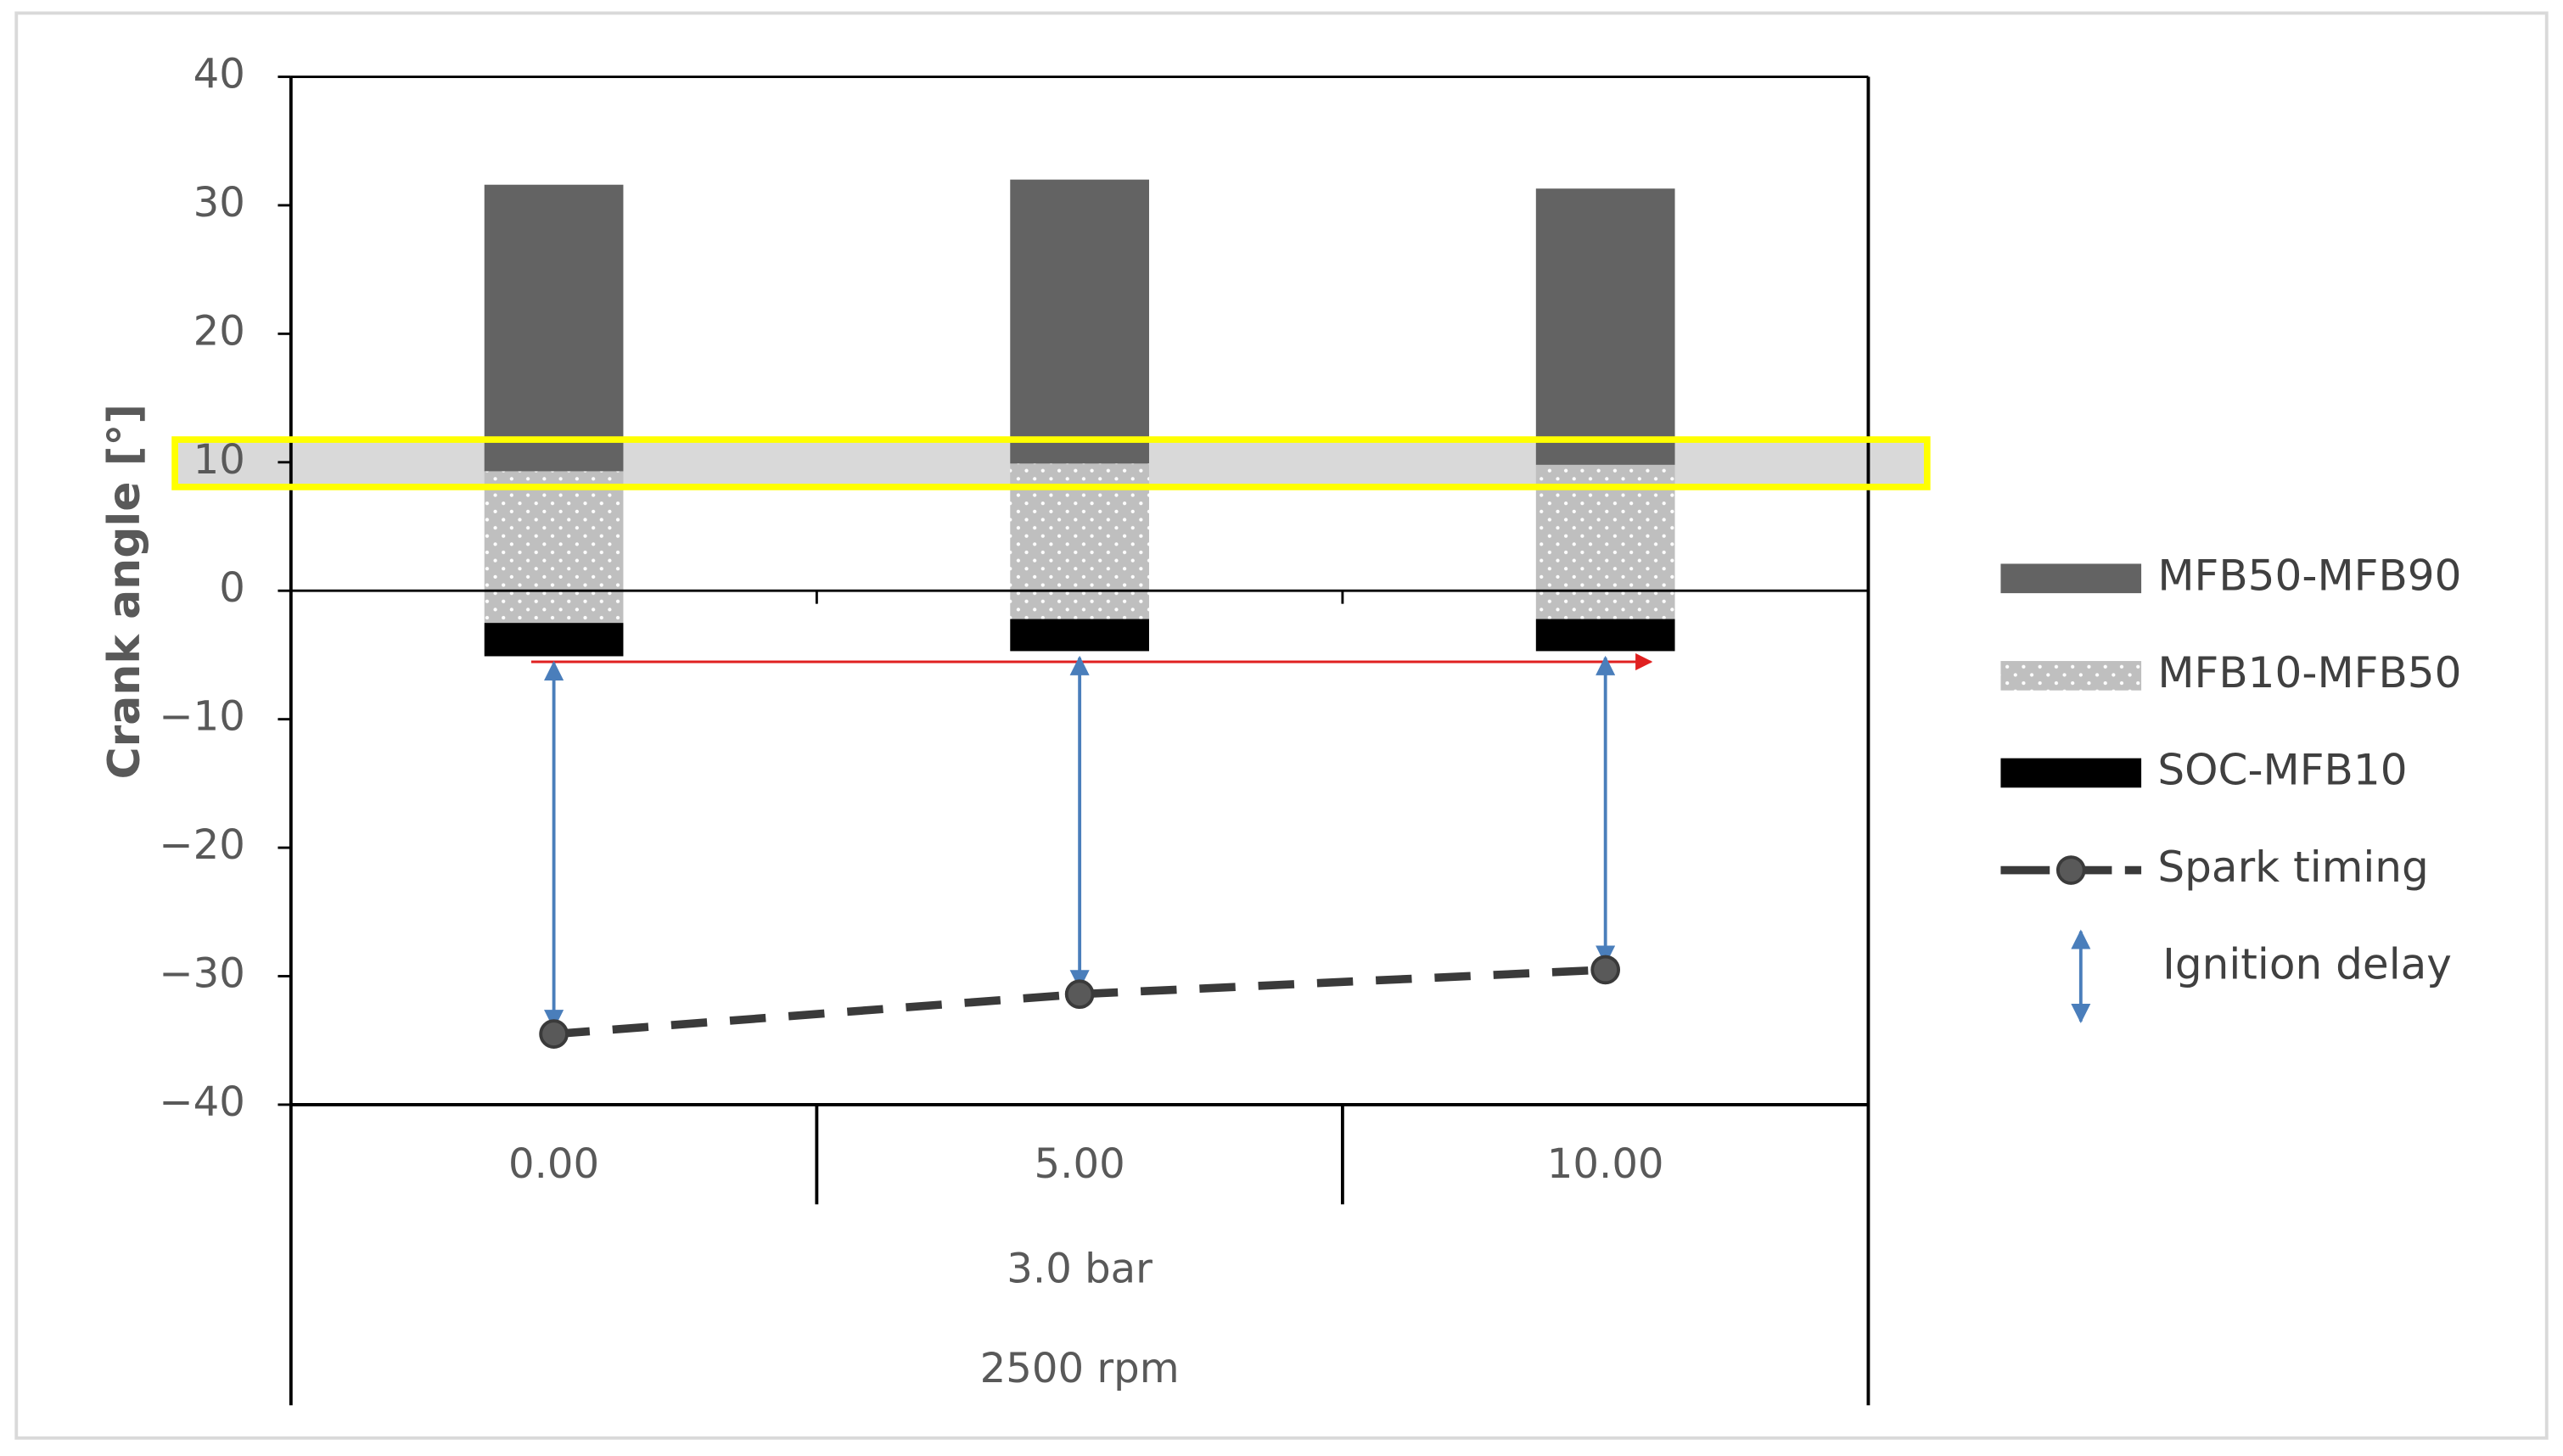  Describe the element at coordinates (202, 845) in the screenshot. I see `y-tick-label: −20` at that location.